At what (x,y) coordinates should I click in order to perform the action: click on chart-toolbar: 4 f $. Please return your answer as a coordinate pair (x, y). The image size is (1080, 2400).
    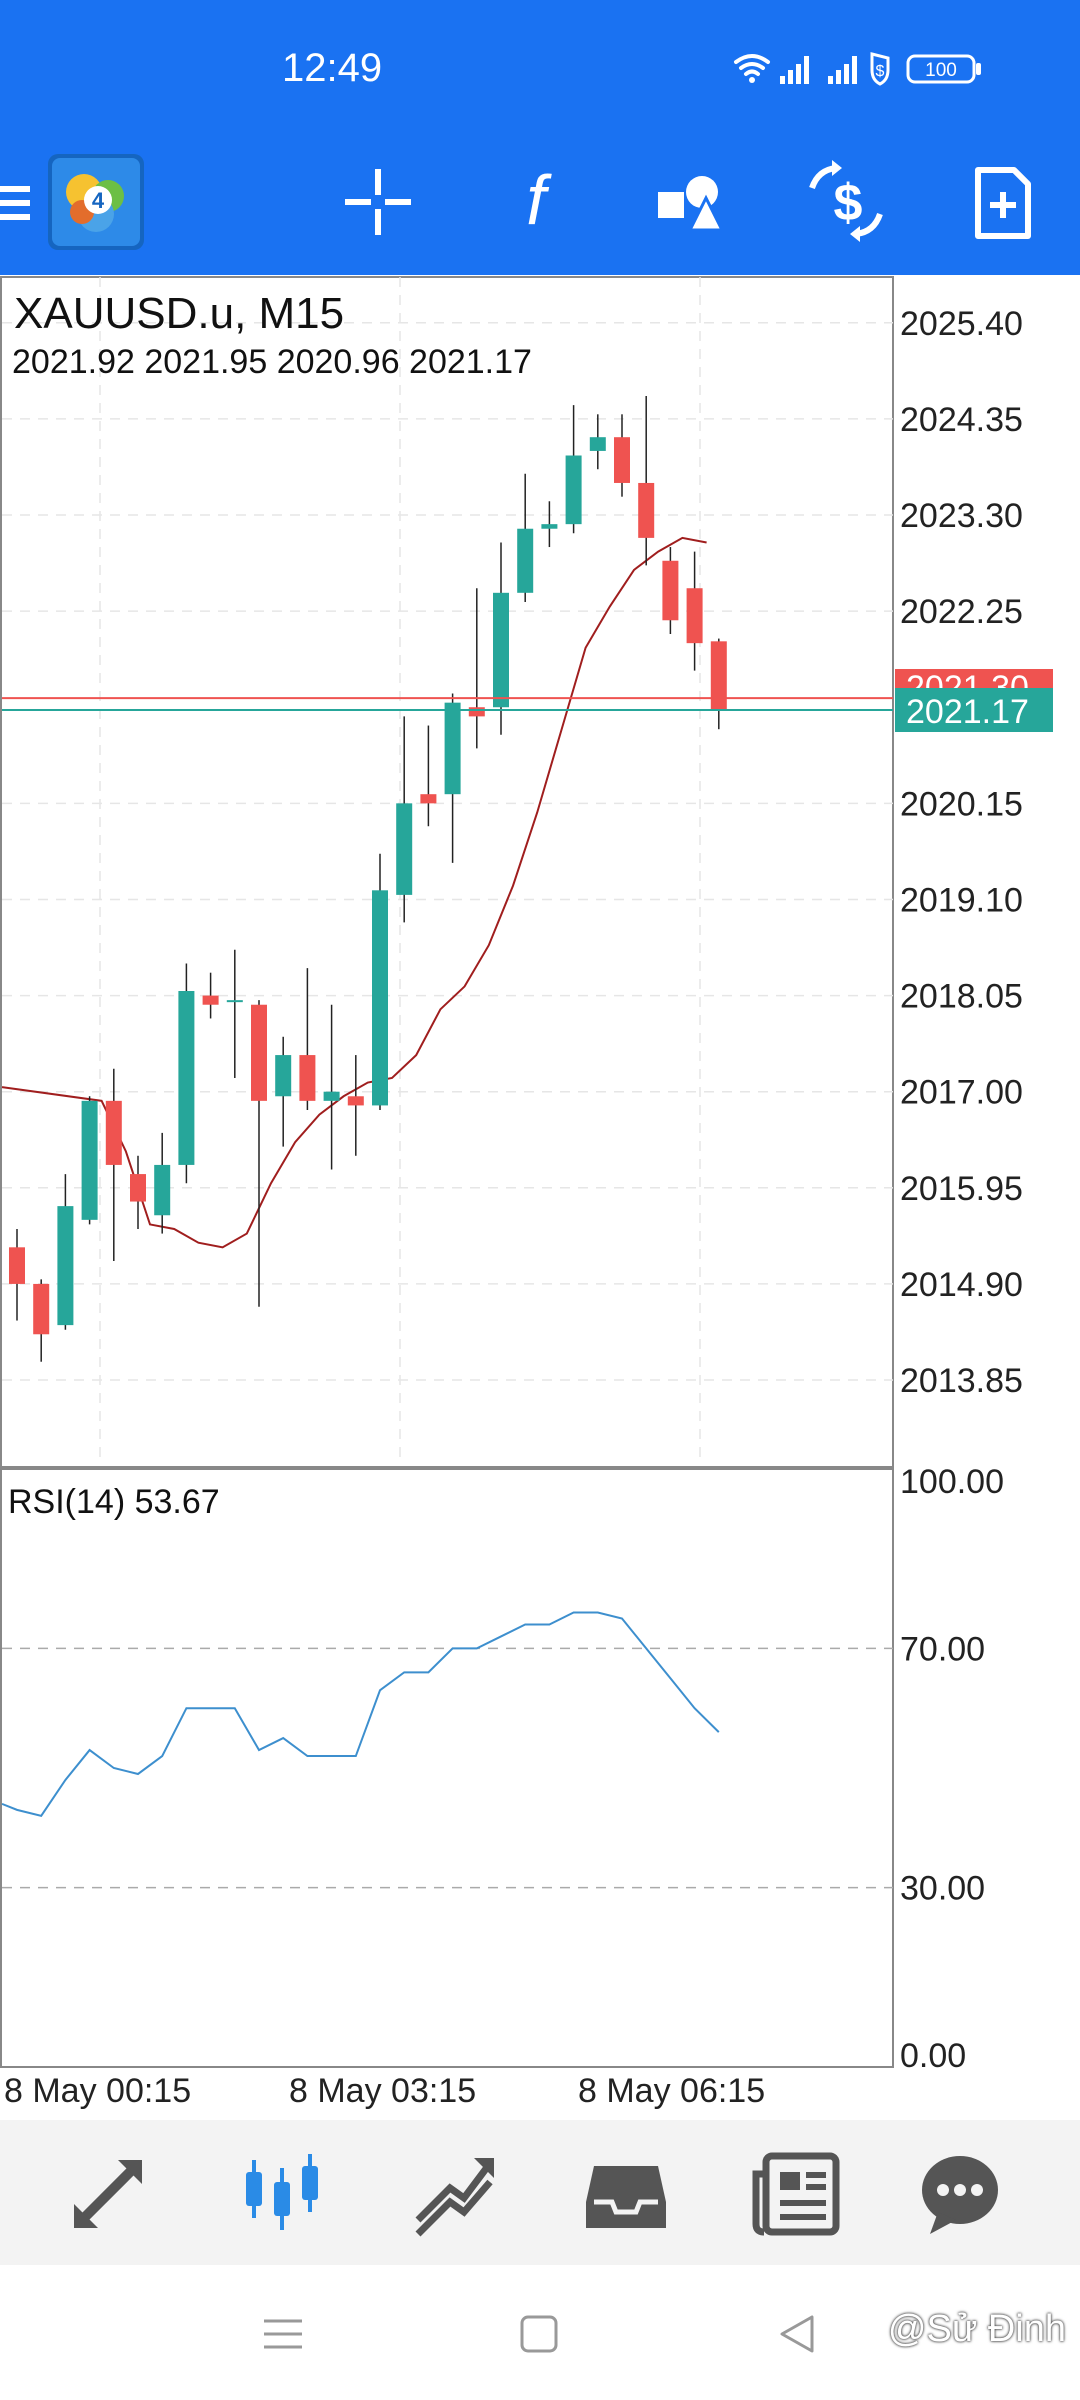
    Looking at the image, I should click on (540, 202).